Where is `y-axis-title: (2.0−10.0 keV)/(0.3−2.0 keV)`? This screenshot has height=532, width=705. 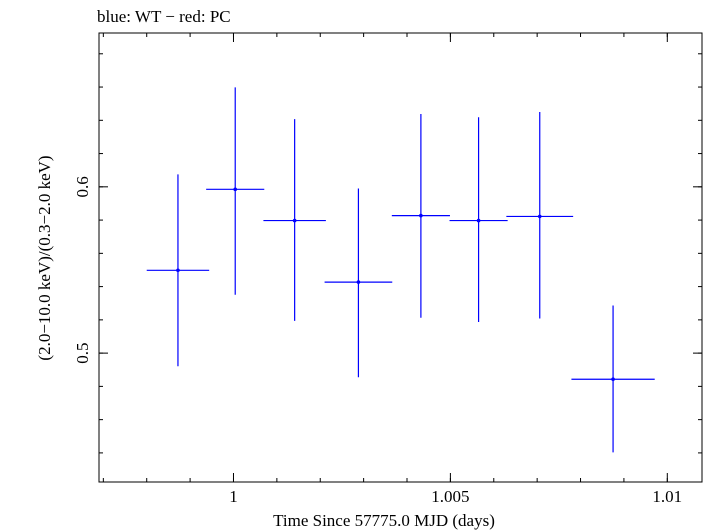 y-axis-title: (2.0−10.0 keV)/(0.3−2.0 keV) is located at coordinates (44, 257).